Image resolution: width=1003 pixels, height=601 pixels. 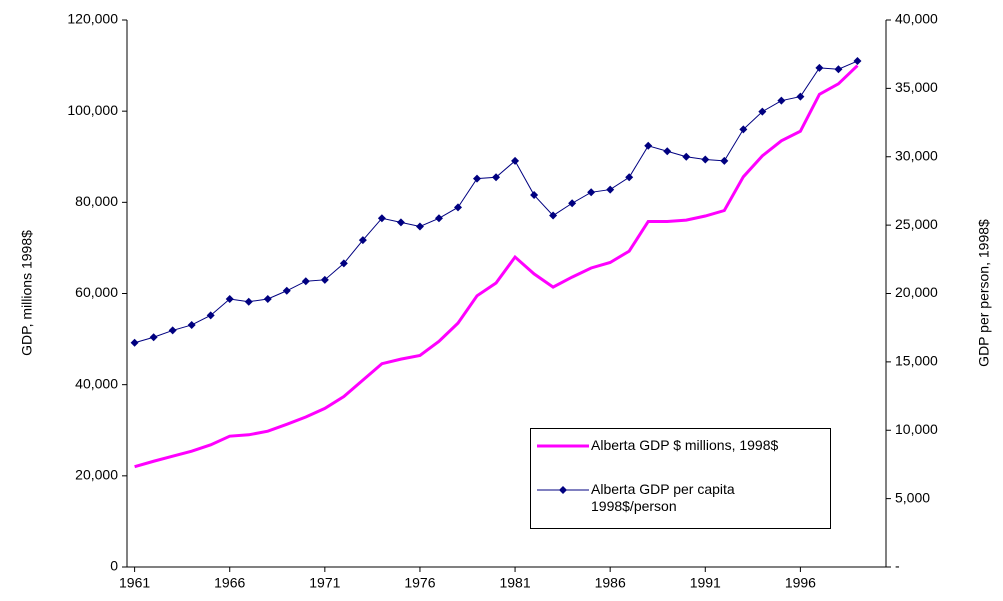 I want to click on x-tick-label: 1996, so click(x=800, y=583).